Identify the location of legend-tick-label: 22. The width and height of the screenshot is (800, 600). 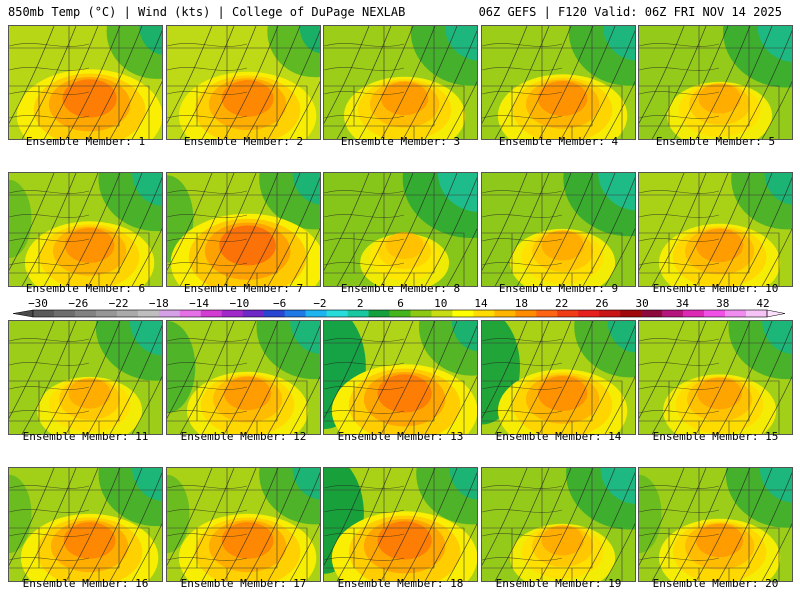
(561, 303).